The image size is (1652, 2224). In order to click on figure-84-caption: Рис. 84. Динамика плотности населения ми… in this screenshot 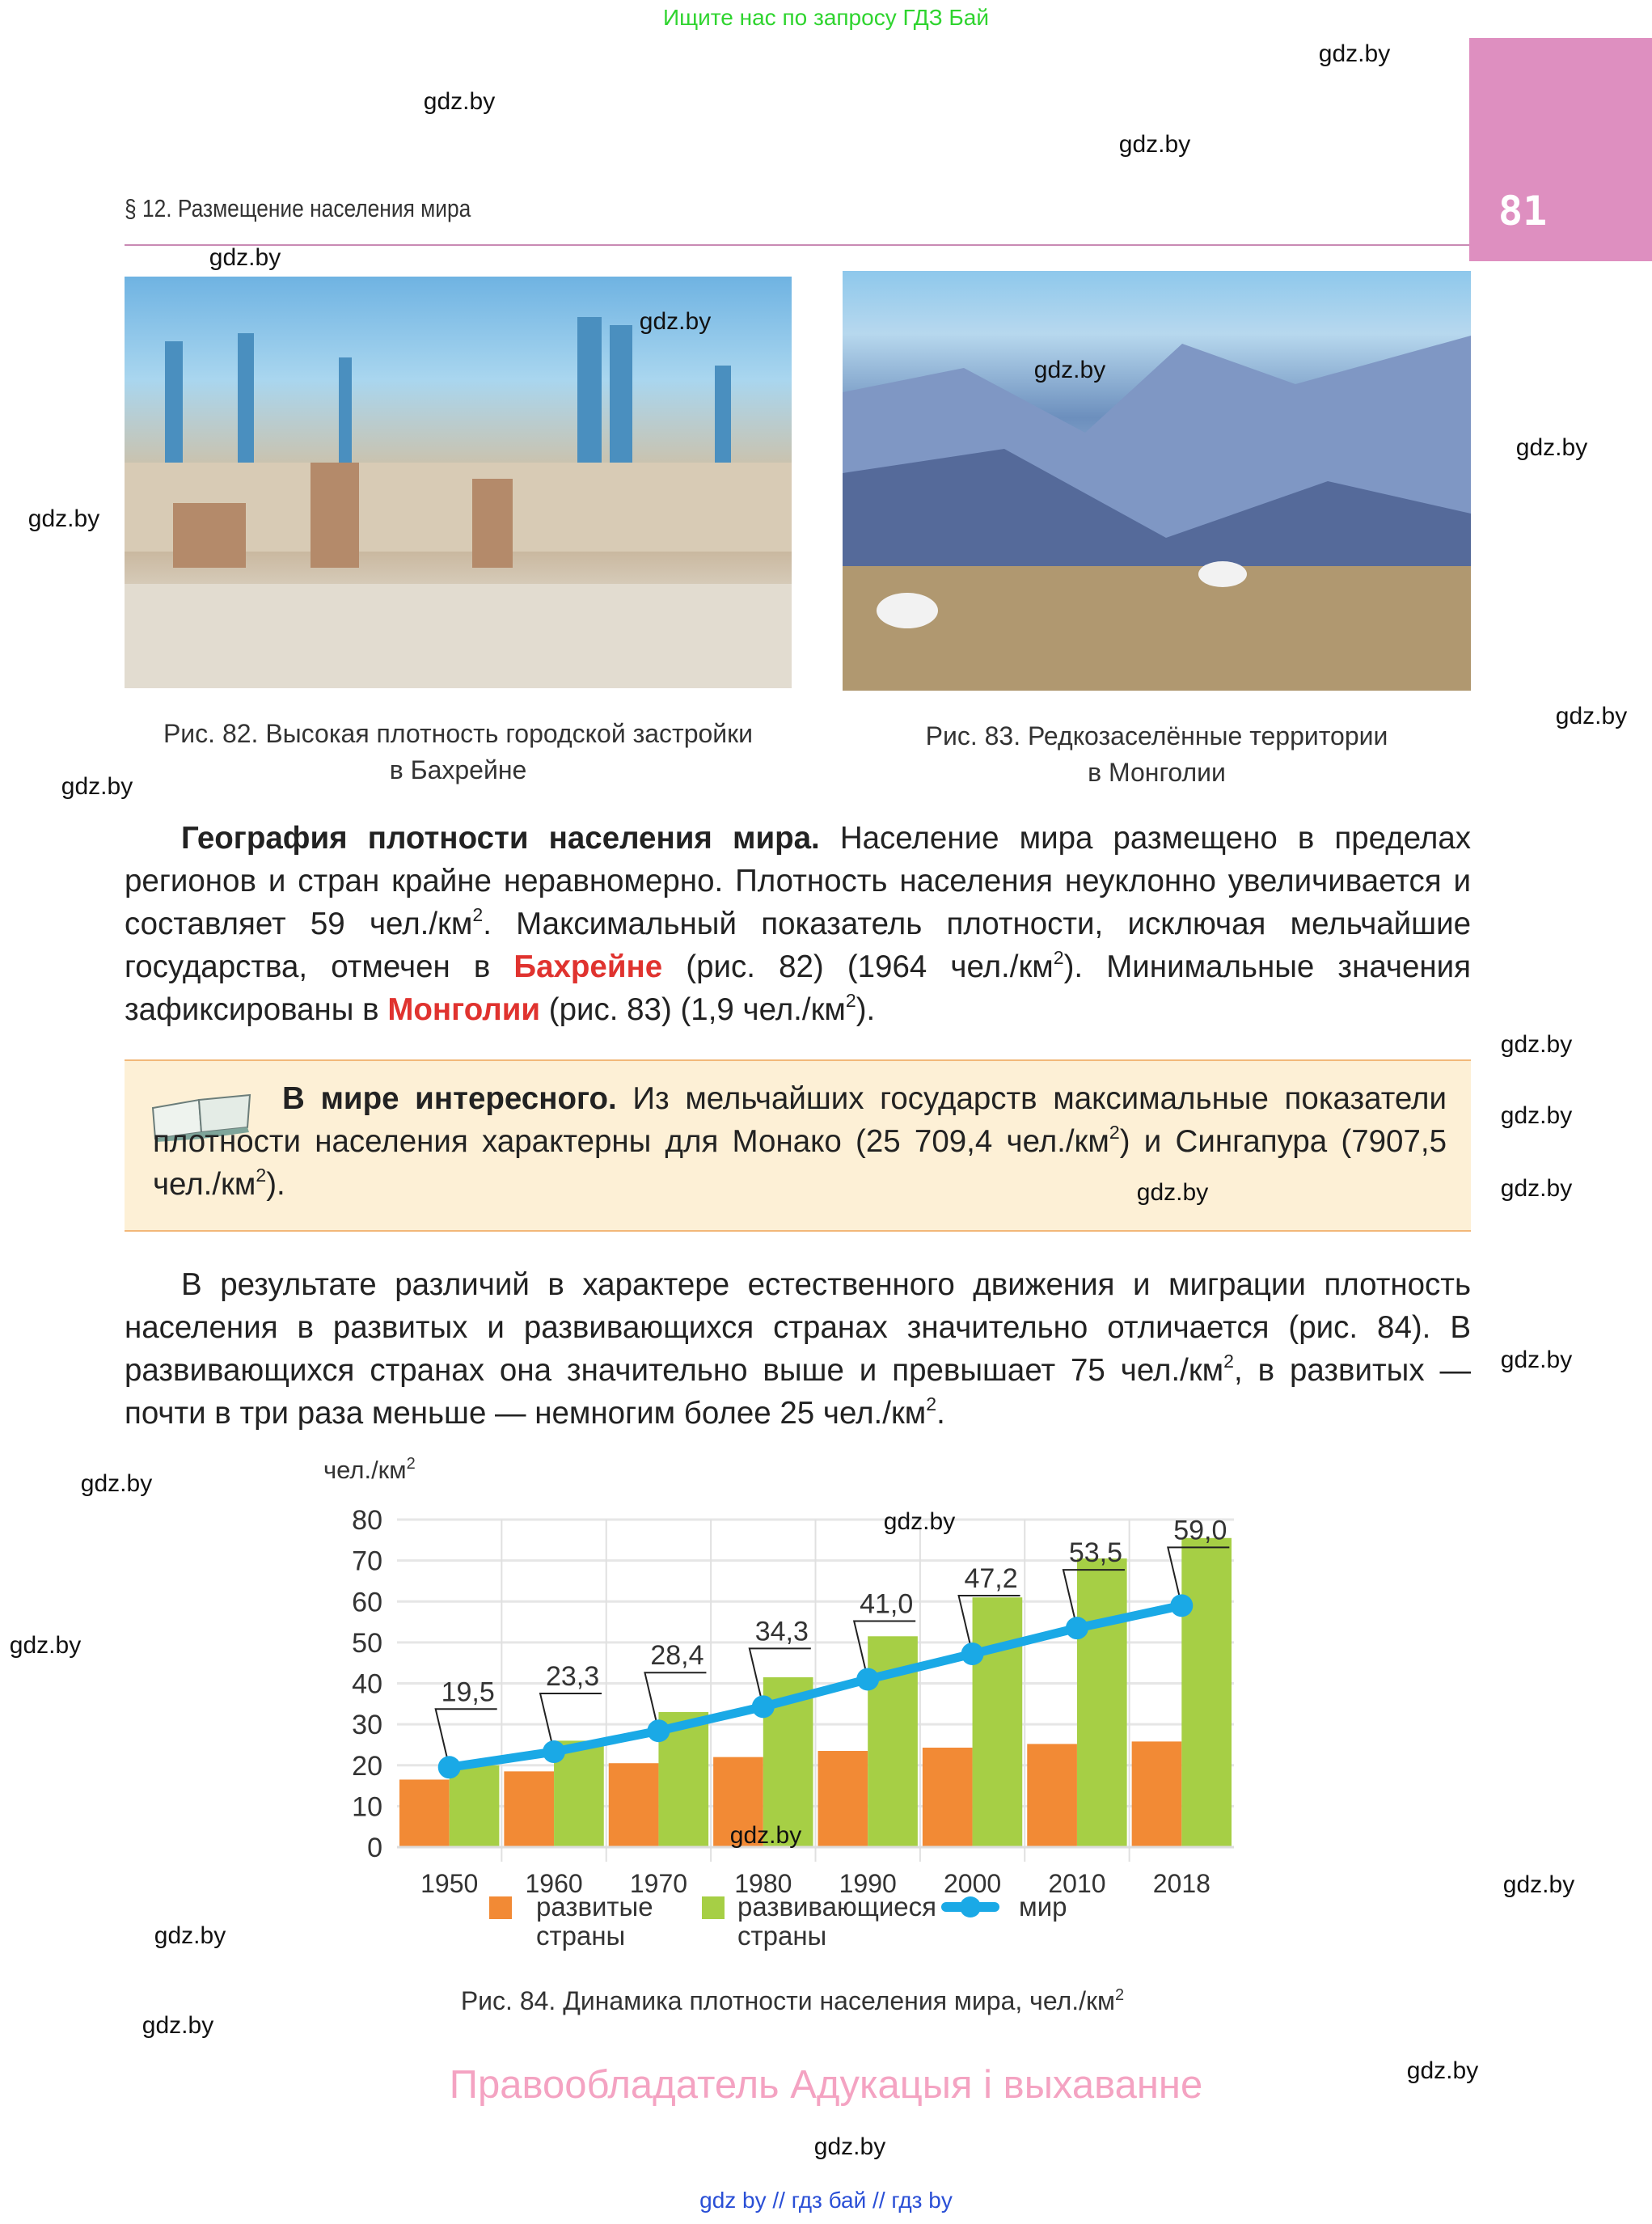, I will do `click(792, 2000)`.